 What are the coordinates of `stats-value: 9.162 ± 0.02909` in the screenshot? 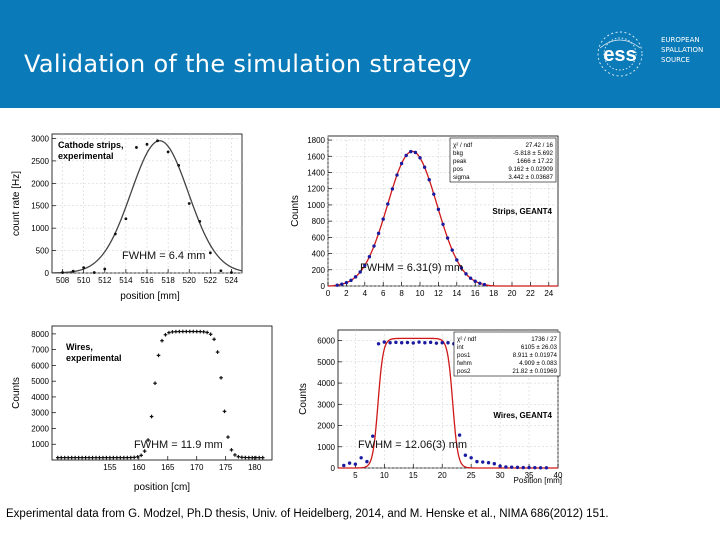 It's located at (530, 169).